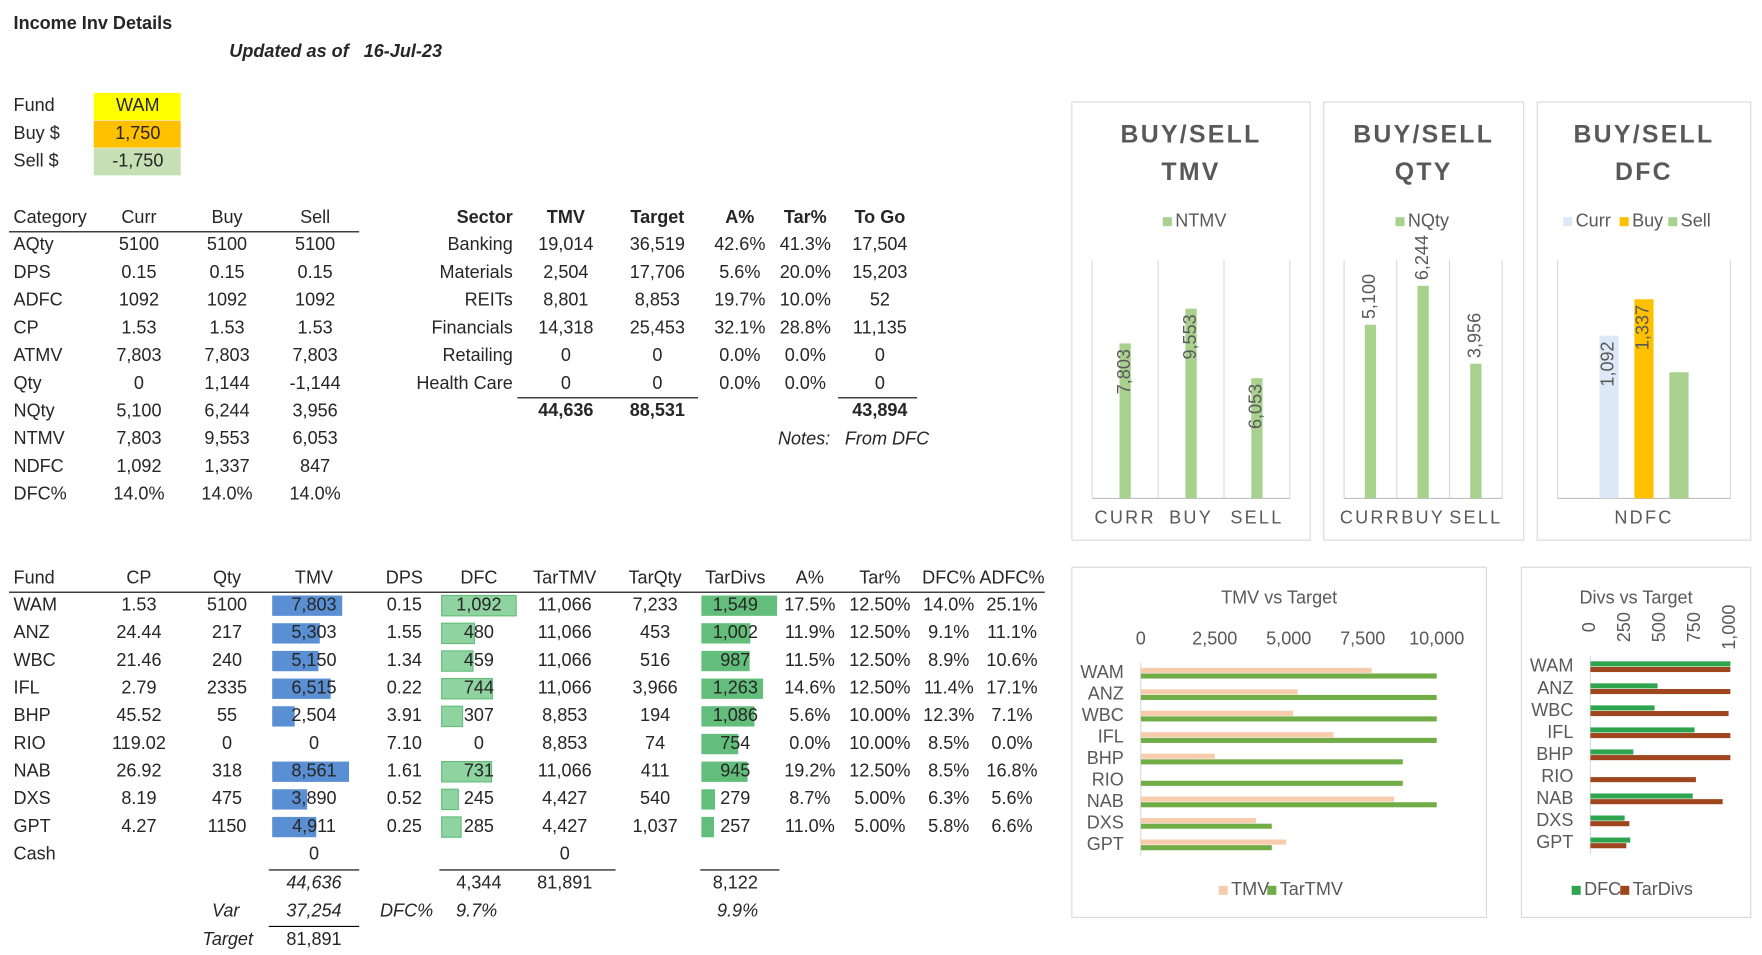 The image size is (1762, 955). I want to click on legend-label: TarDivs, so click(1663, 889).